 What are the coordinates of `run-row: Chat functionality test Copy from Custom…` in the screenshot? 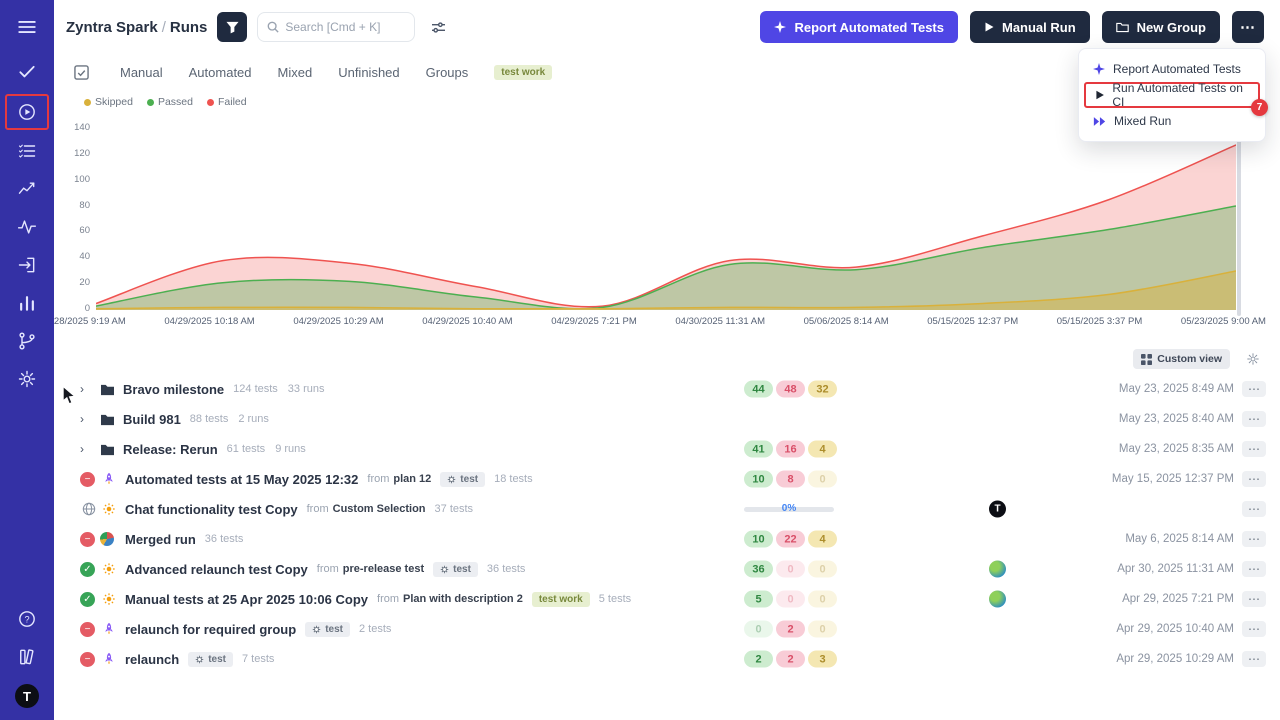 It's located at (667, 509).